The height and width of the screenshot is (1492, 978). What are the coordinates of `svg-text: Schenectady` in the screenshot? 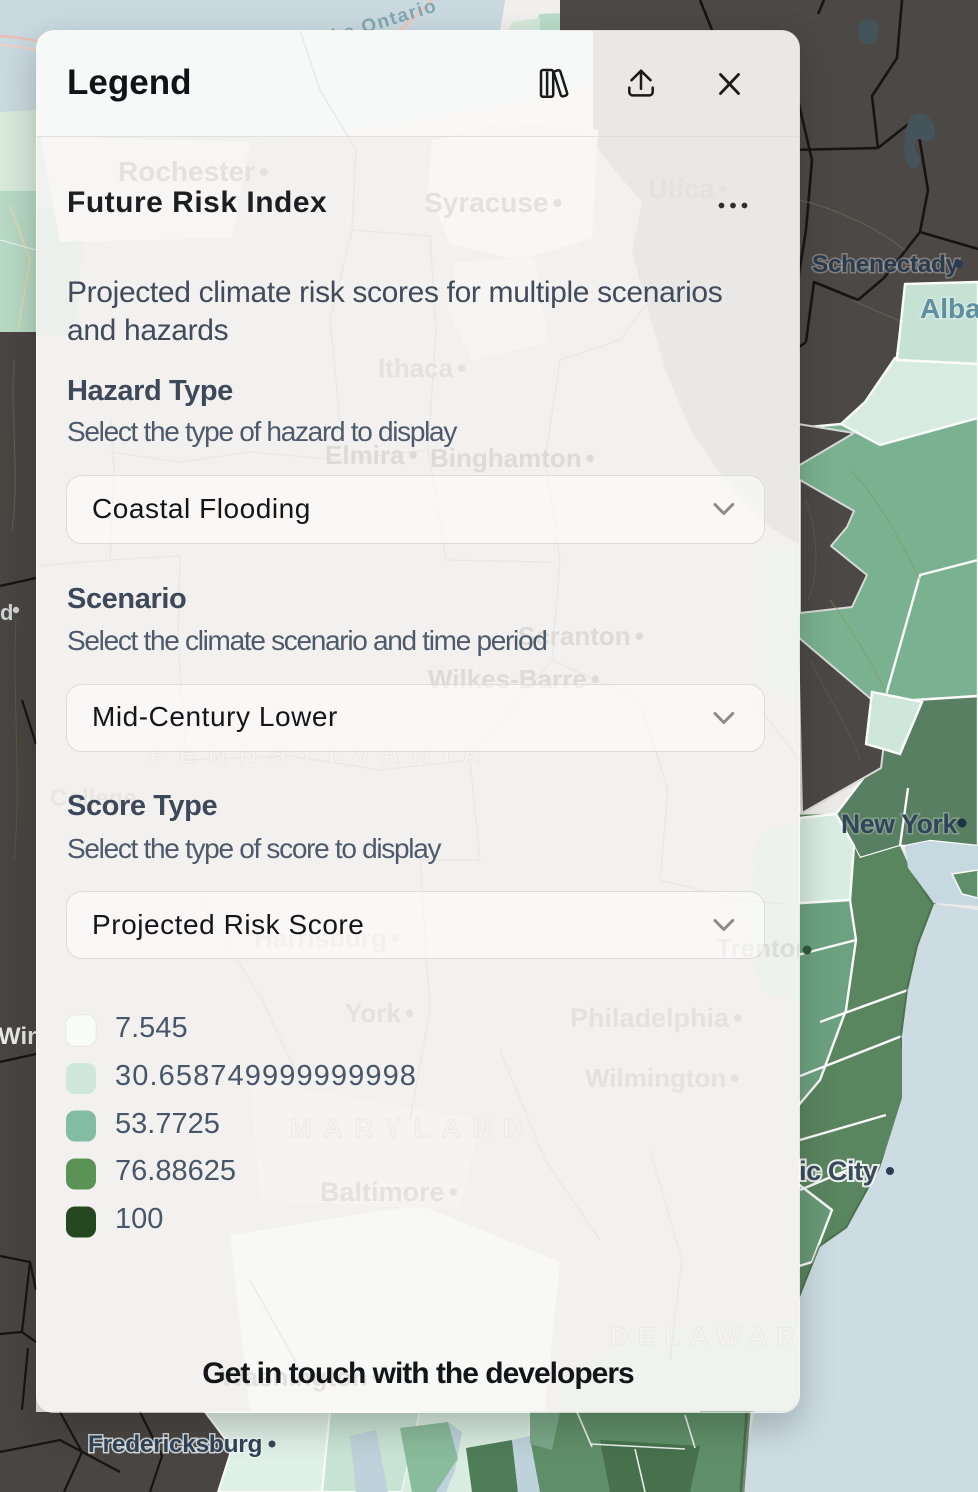 It's located at (886, 264).